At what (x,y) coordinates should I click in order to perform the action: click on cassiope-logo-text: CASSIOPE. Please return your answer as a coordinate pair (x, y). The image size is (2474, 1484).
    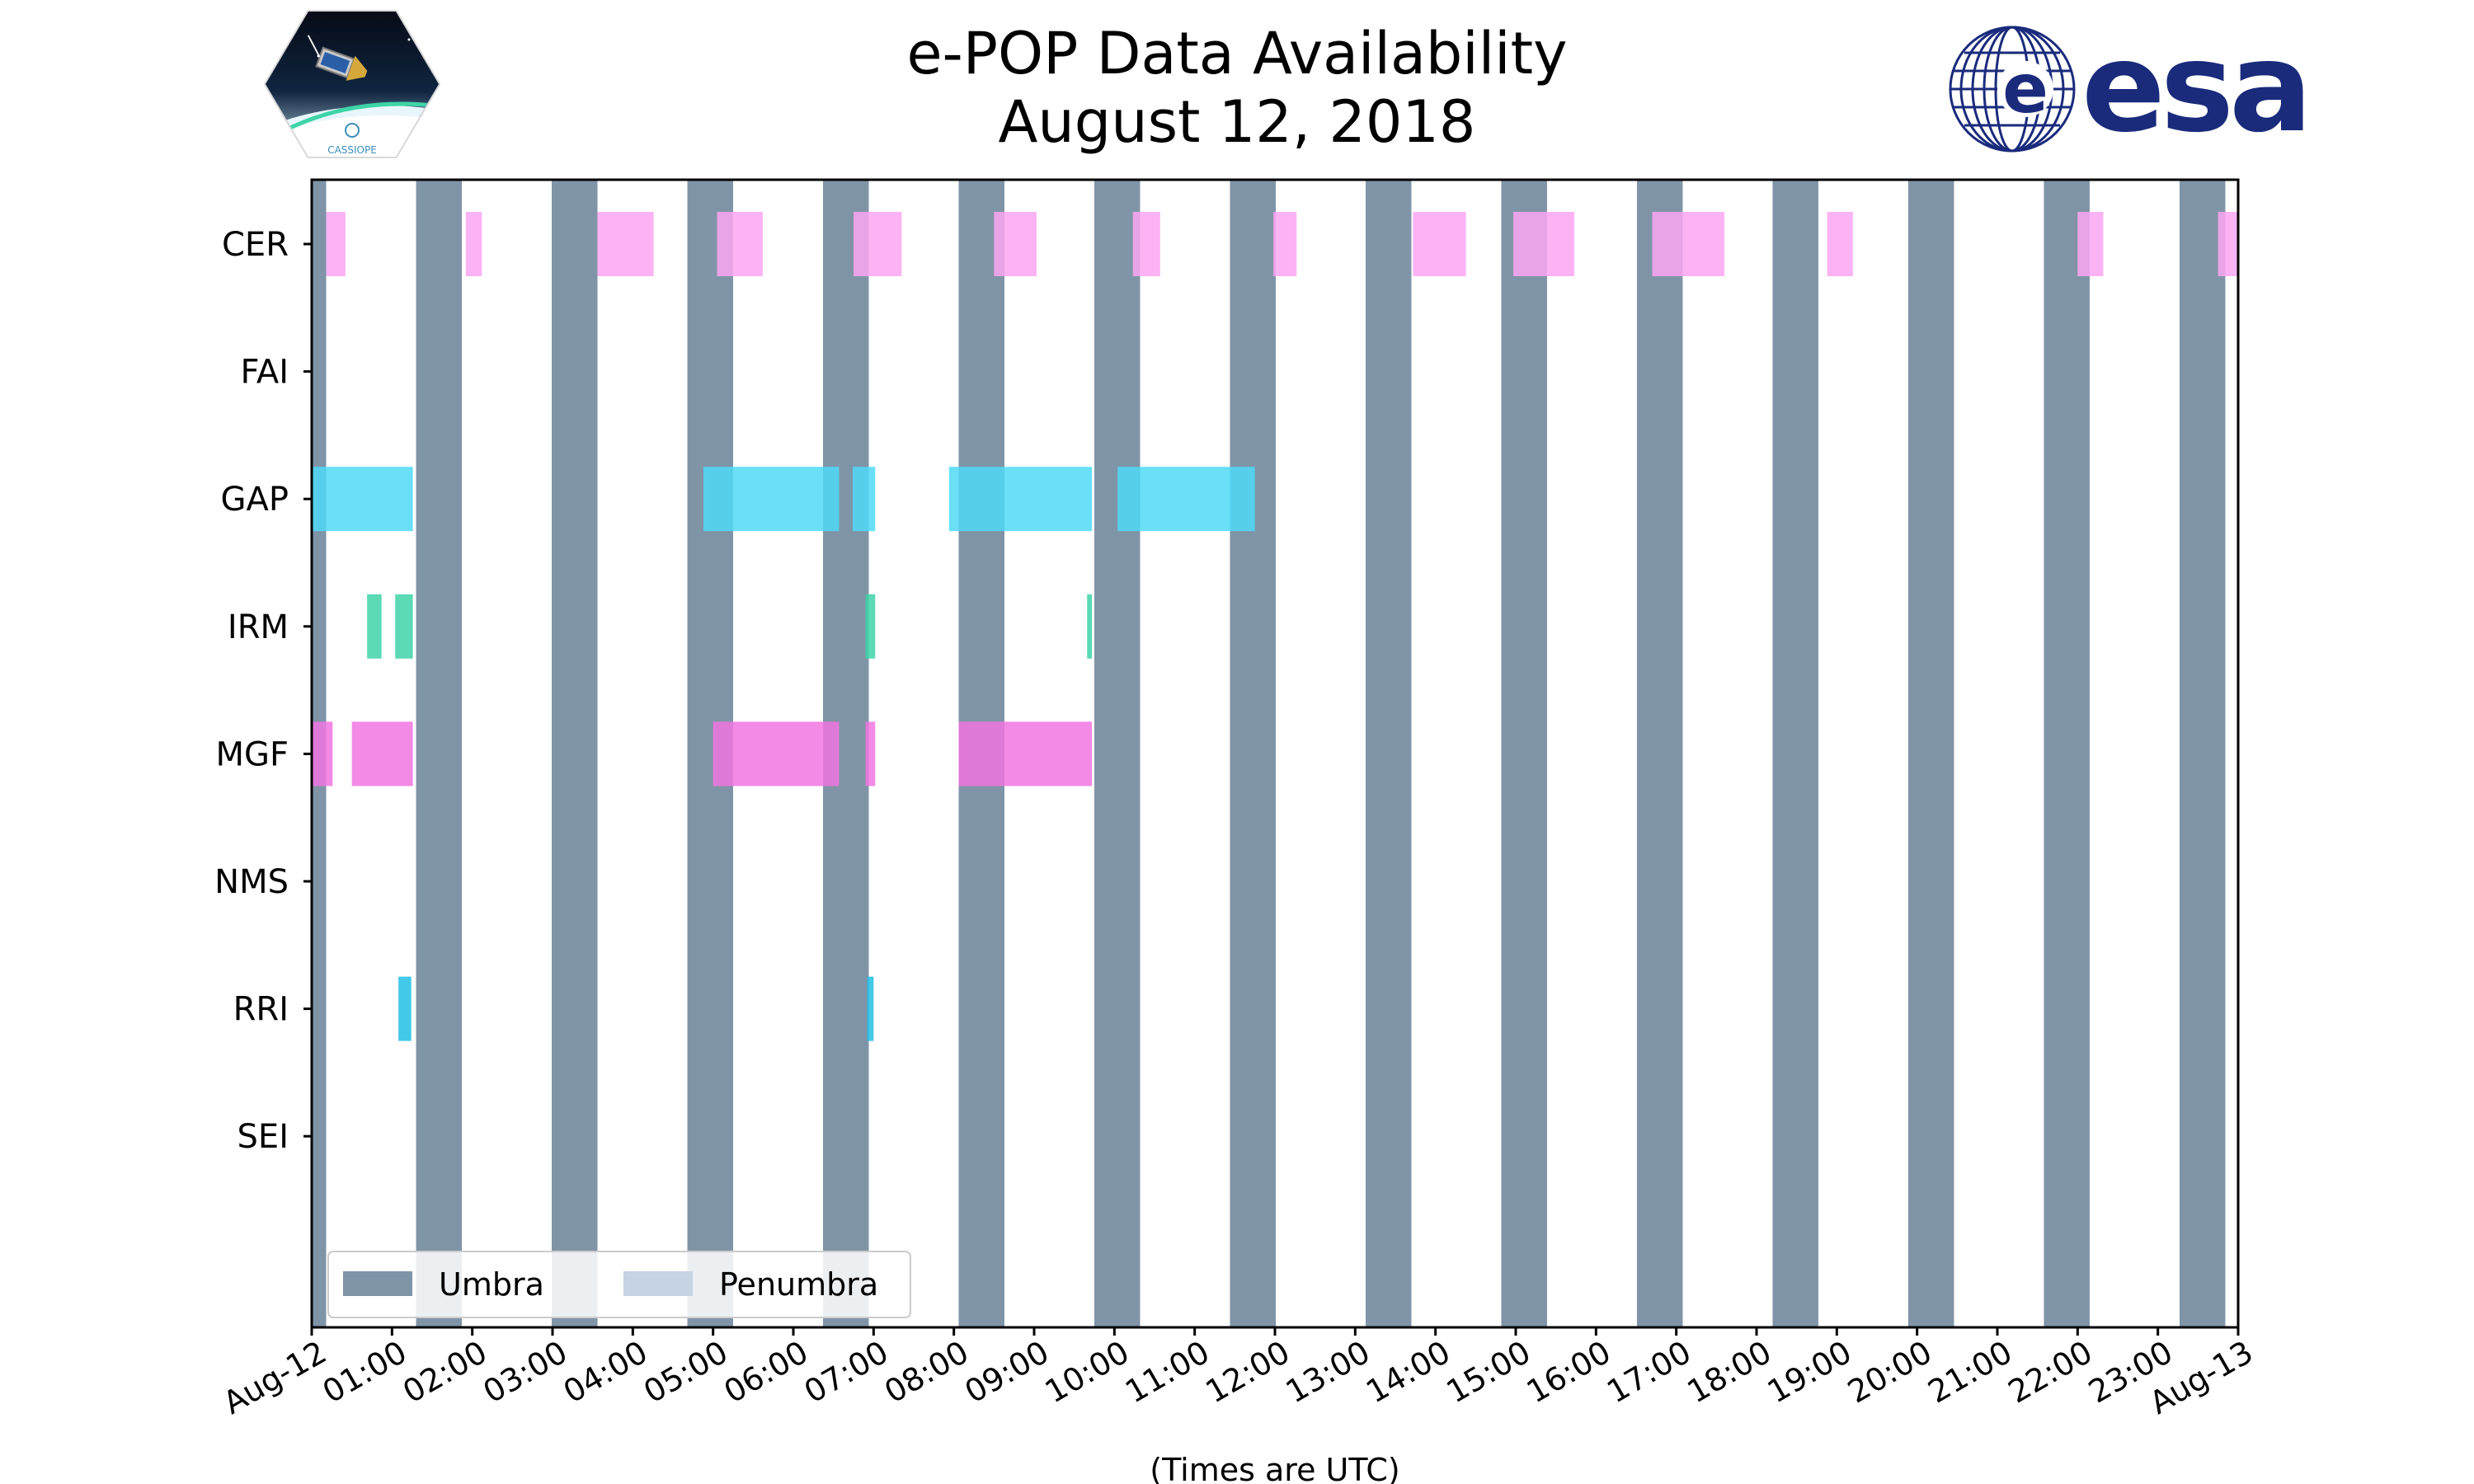
    Looking at the image, I should click on (352, 150).